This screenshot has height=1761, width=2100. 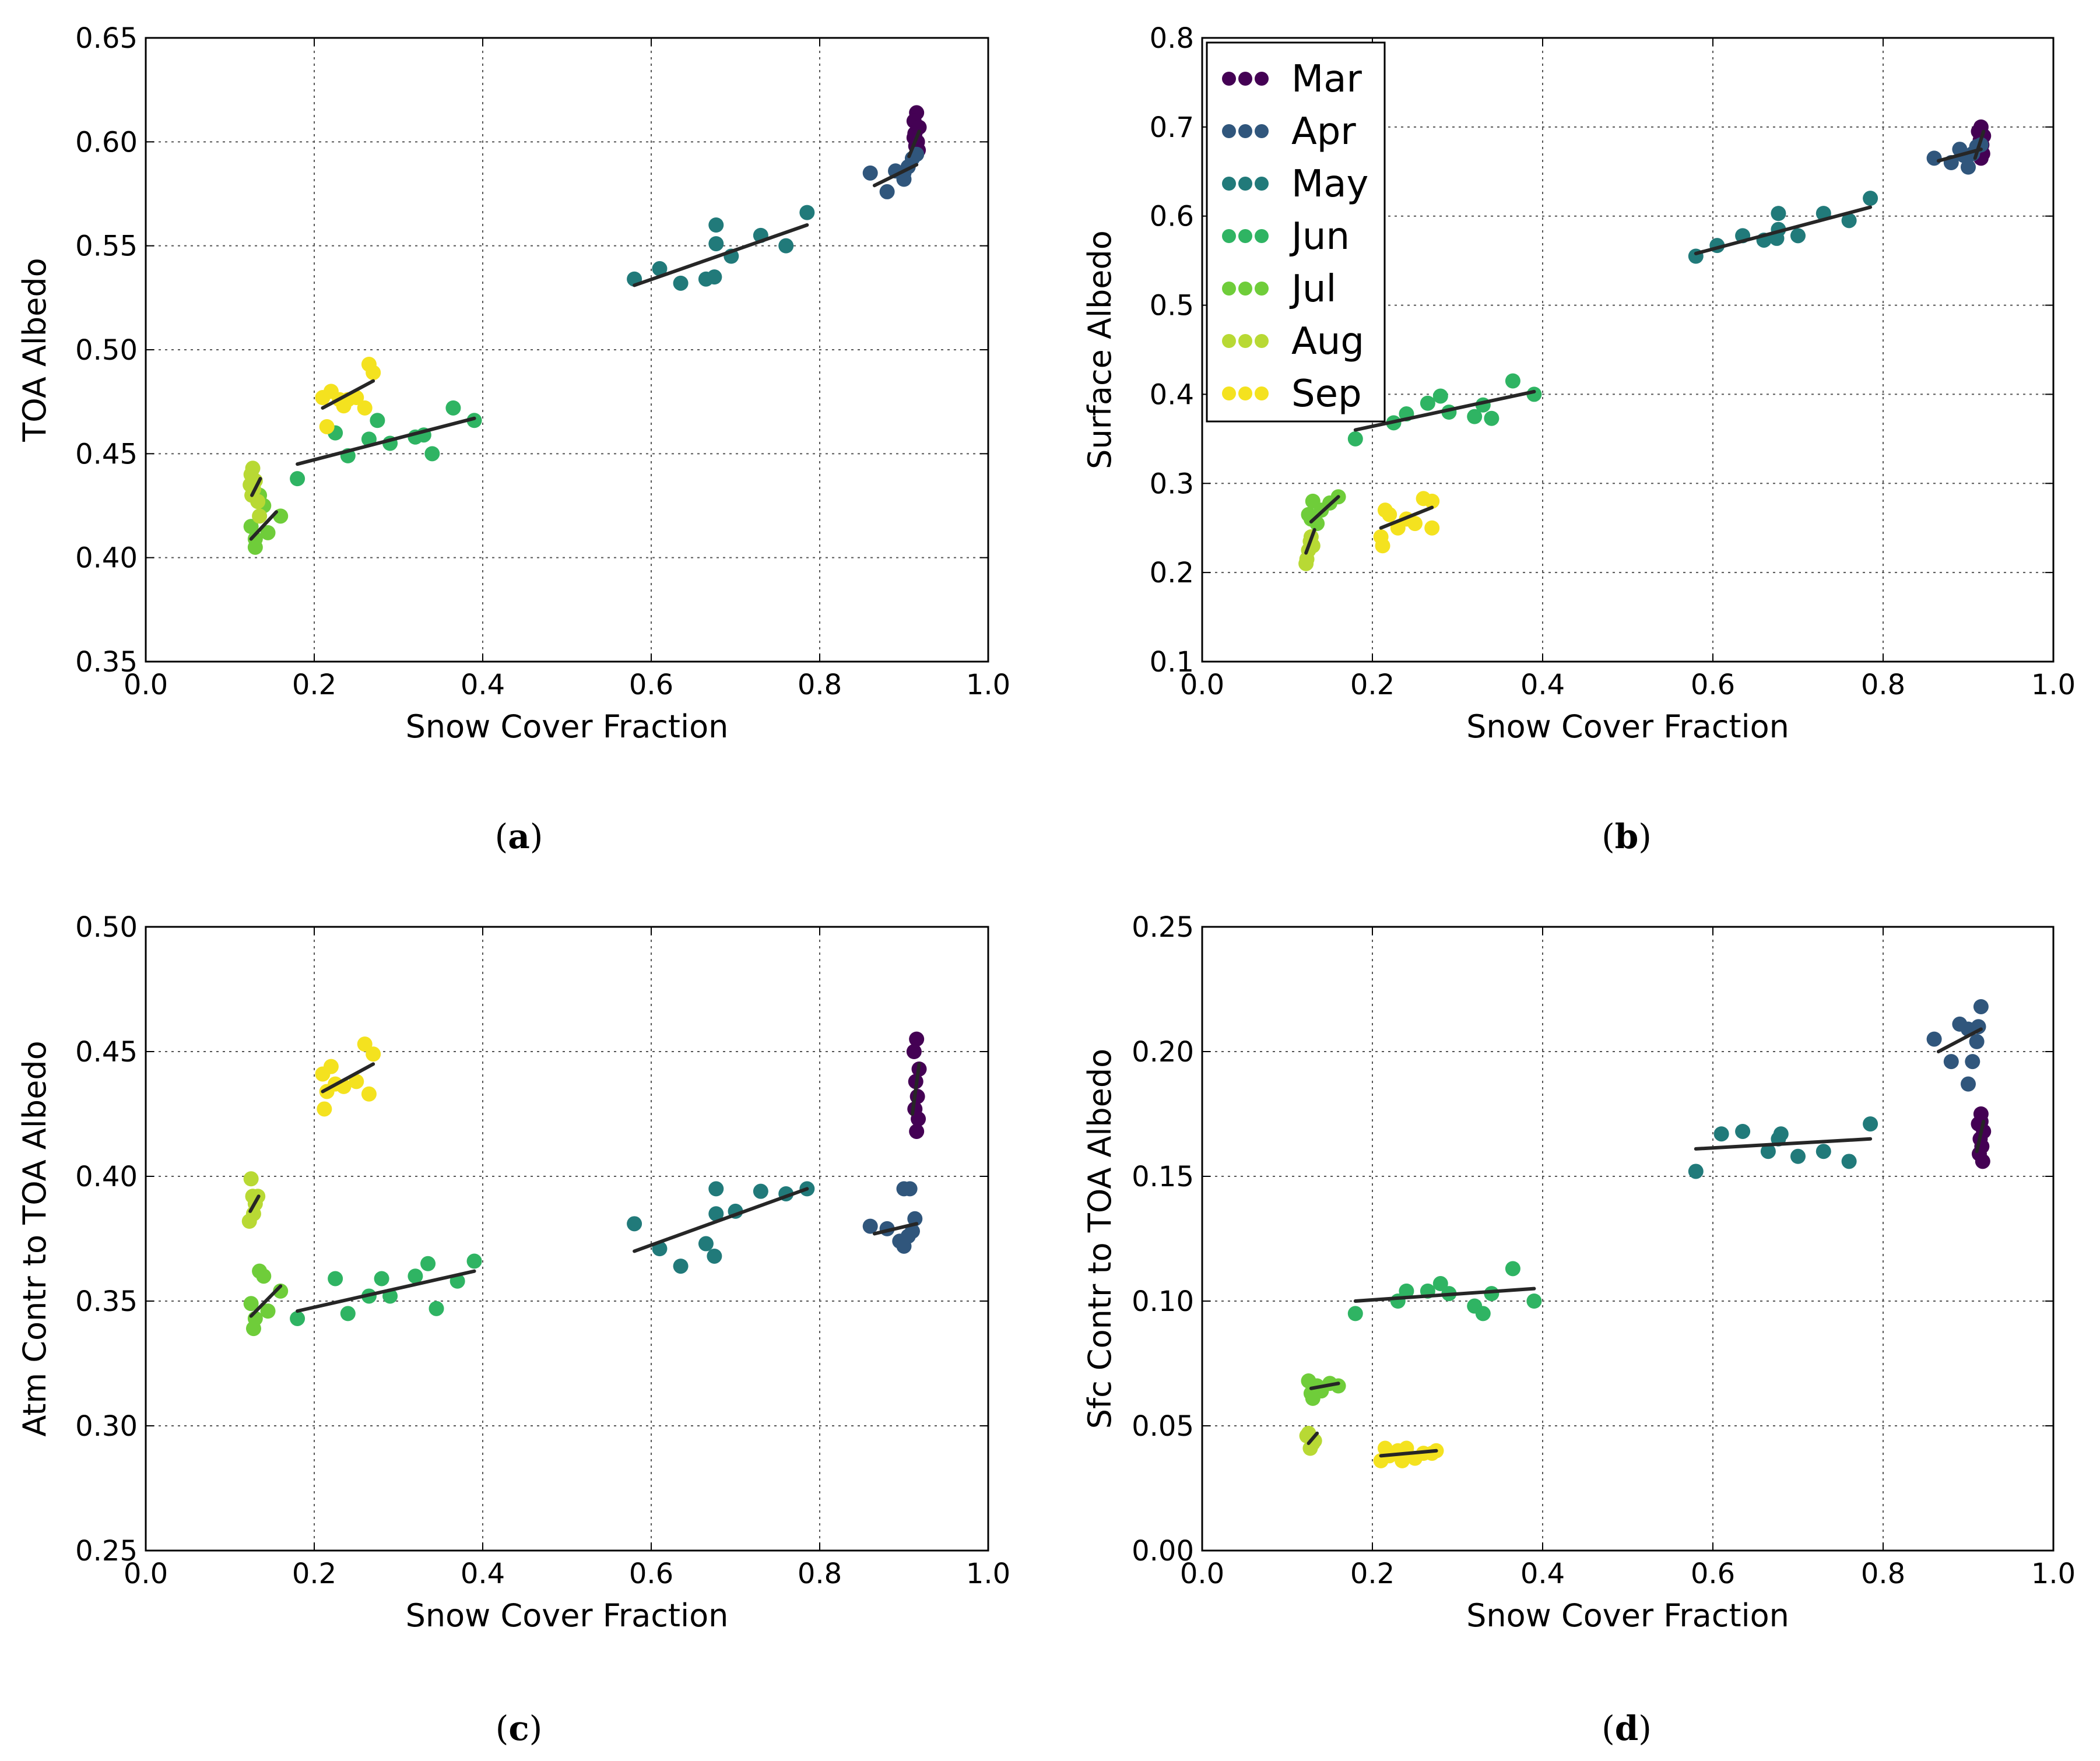 What do you see at coordinates (1163, 1426) in the screenshot?
I see `y-tick-label: 0.05` at bounding box center [1163, 1426].